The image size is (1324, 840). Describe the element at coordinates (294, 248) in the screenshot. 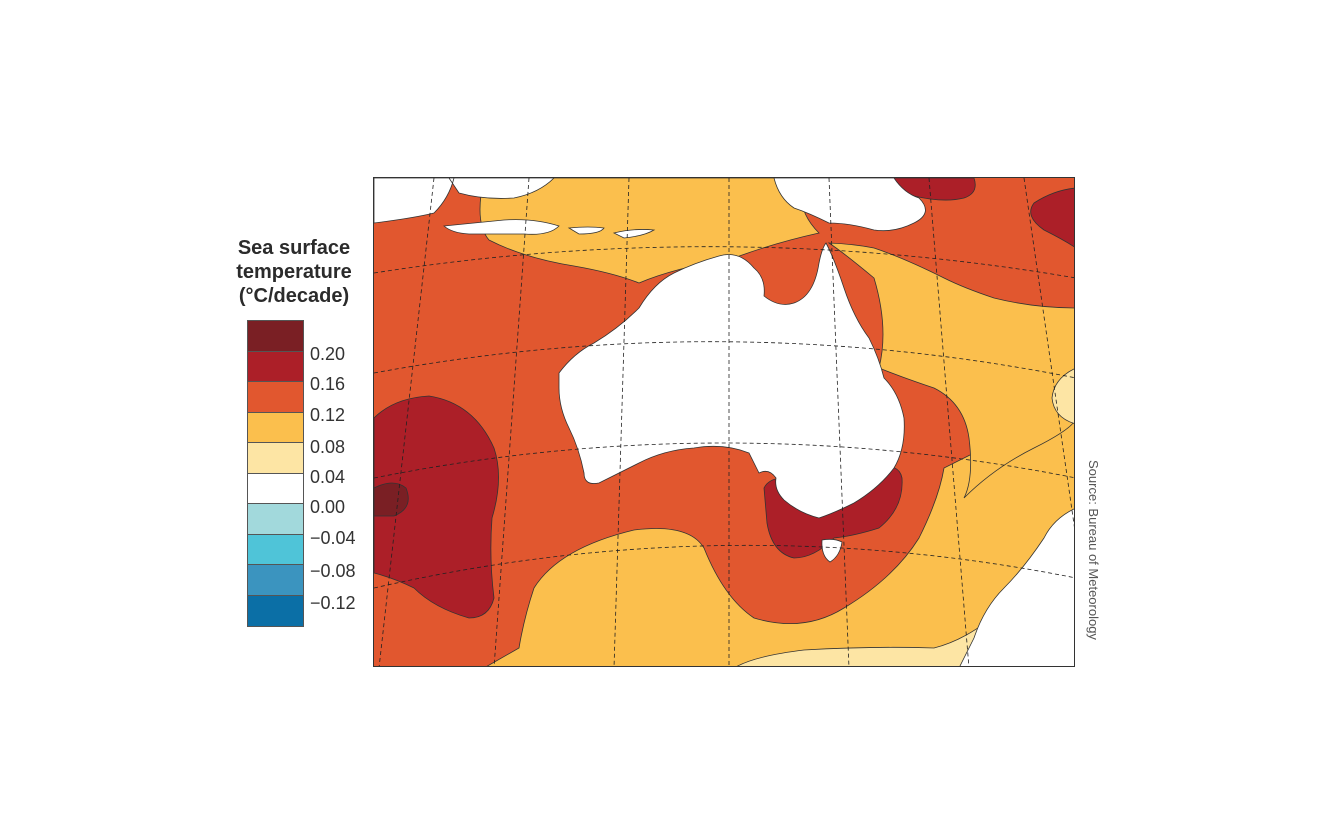

I see `legend-title-line-1: Sea surface` at that location.